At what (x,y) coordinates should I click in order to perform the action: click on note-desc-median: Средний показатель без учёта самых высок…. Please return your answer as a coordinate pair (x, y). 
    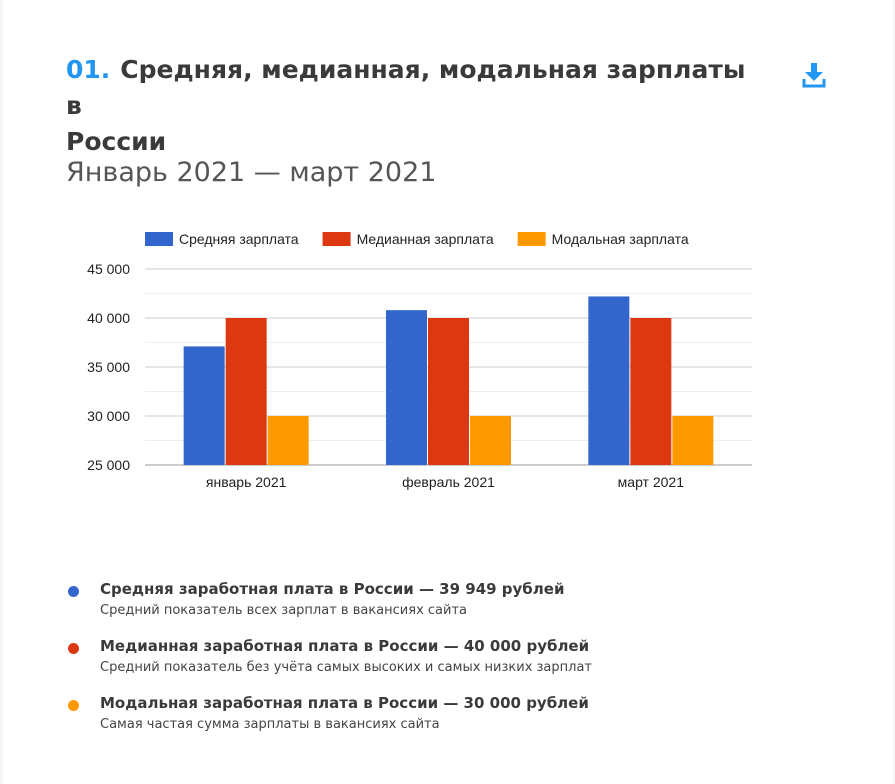
    Looking at the image, I should click on (346, 667).